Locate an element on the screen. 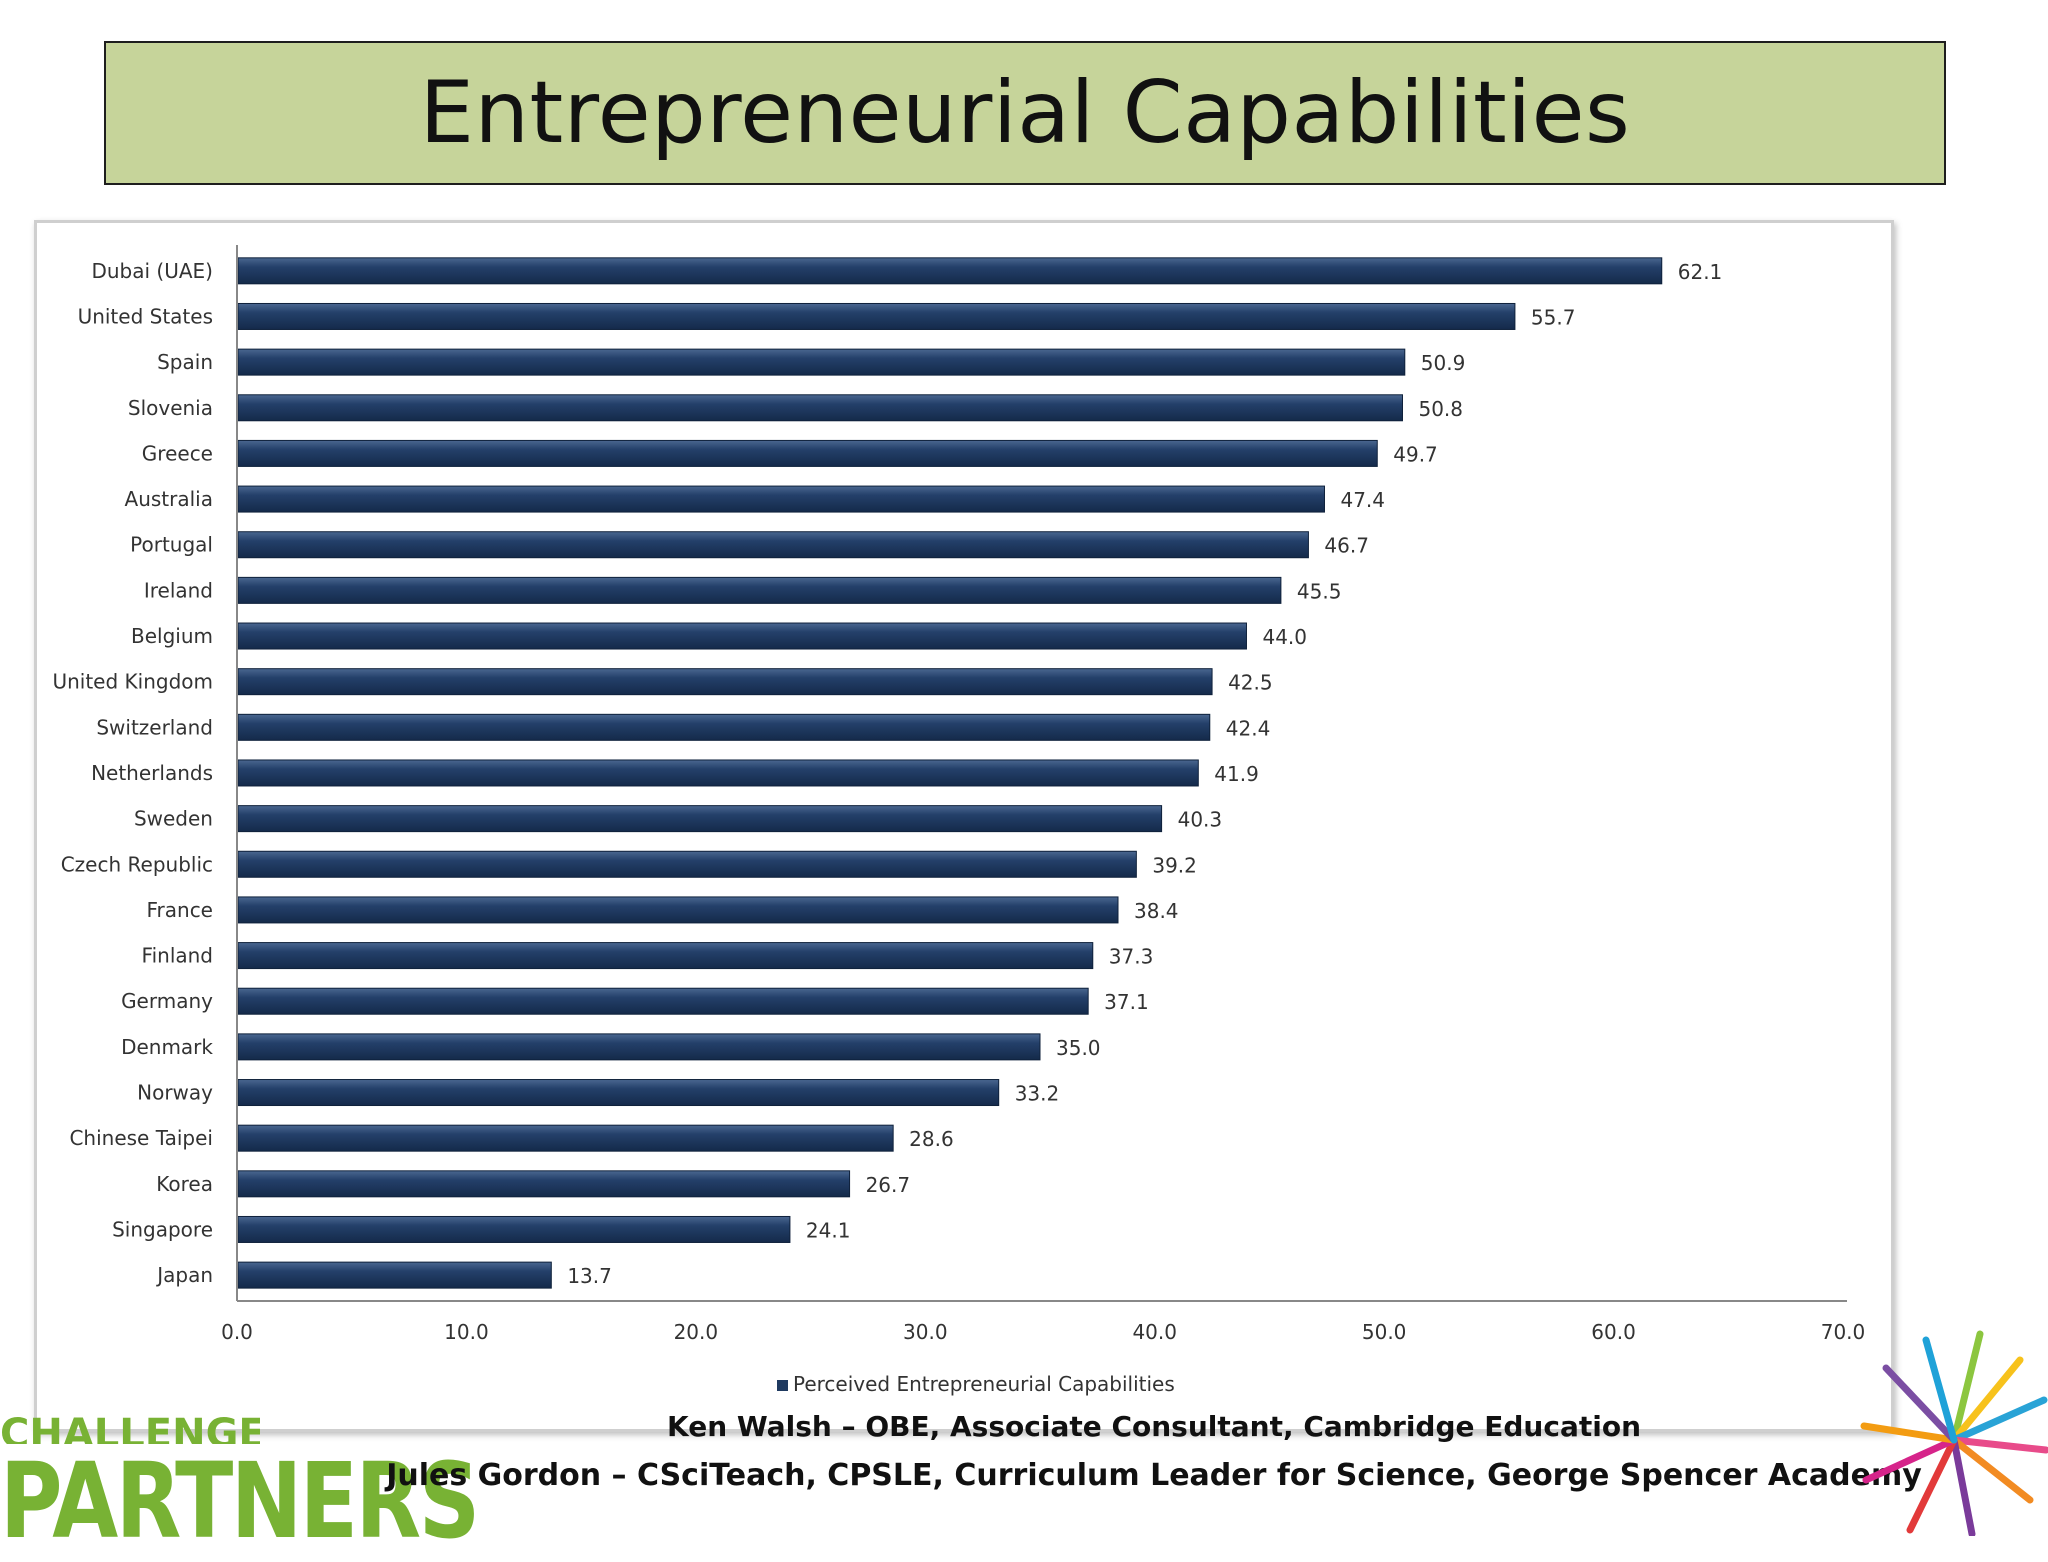  value-label: 41.9 is located at coordinates (1236, 774).